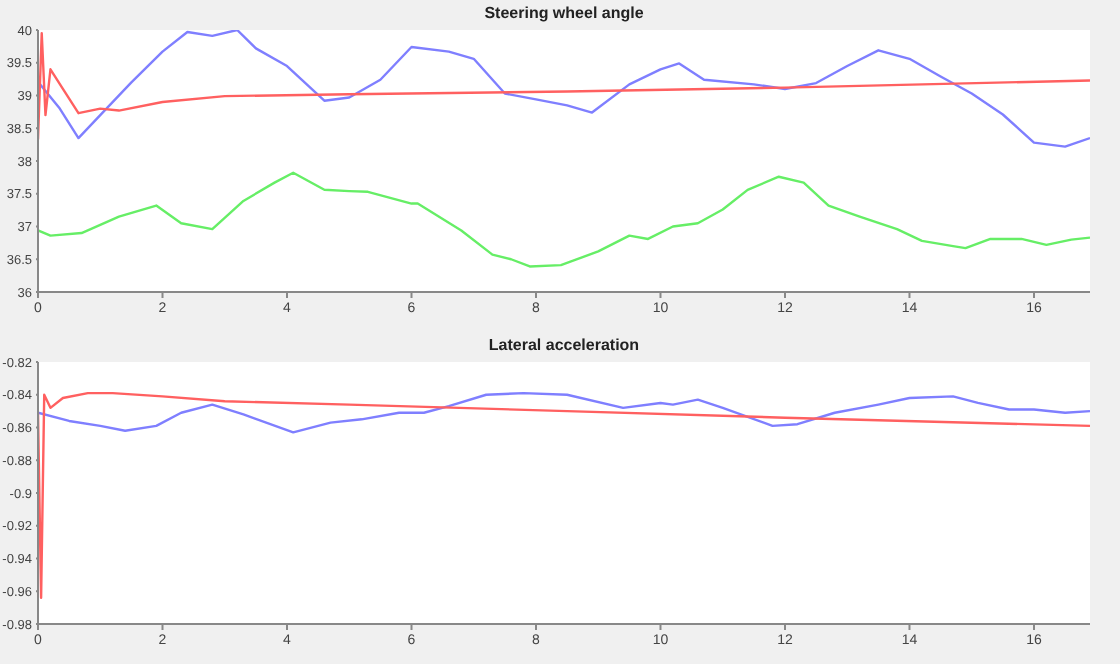 Image resolution: width=1120 pixels, height=664 pixels. What do you see at coordinates (564, 13) in the screenshot?
I see `chart-title: Steering wheel angle` at bounding box center [564, 13].